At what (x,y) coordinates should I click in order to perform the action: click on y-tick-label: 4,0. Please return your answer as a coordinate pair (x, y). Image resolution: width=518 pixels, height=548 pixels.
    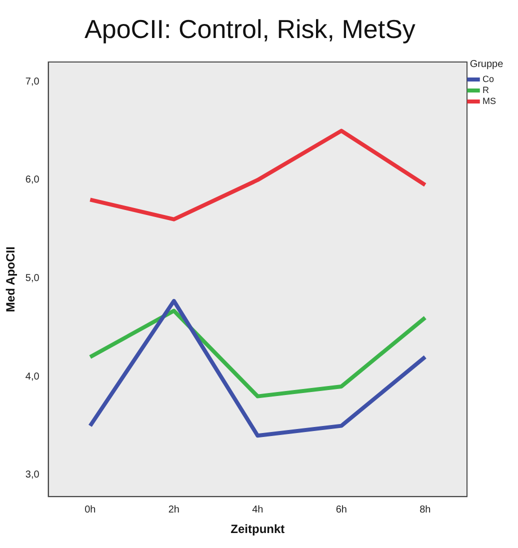
    Looking at the image, I should click on (32, 376).